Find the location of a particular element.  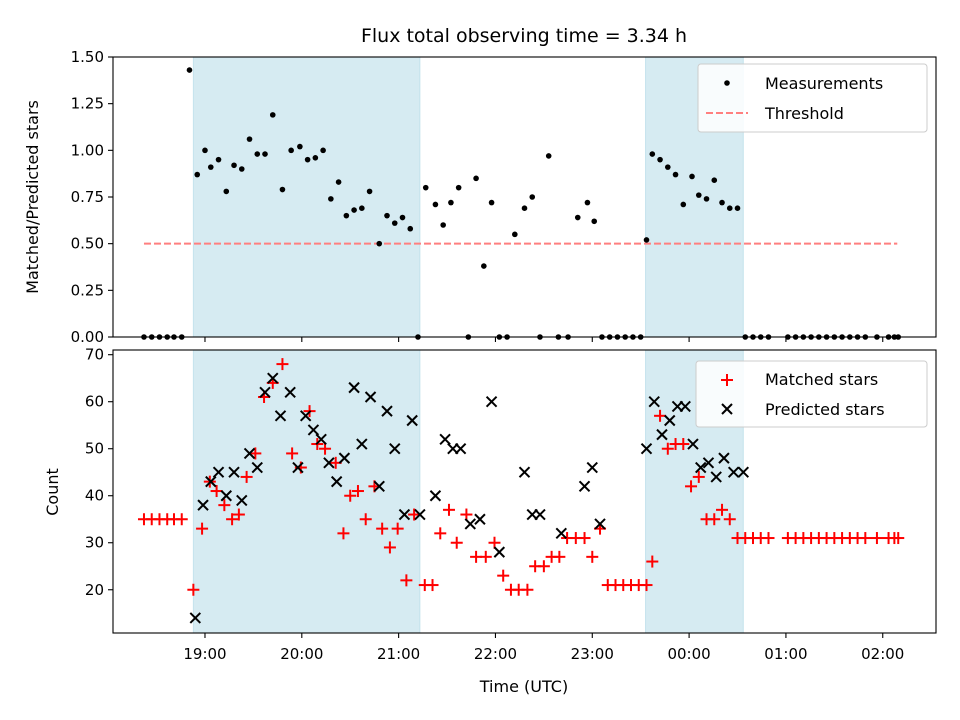

ratio-x-ticks is located at coordinates (544, 339).